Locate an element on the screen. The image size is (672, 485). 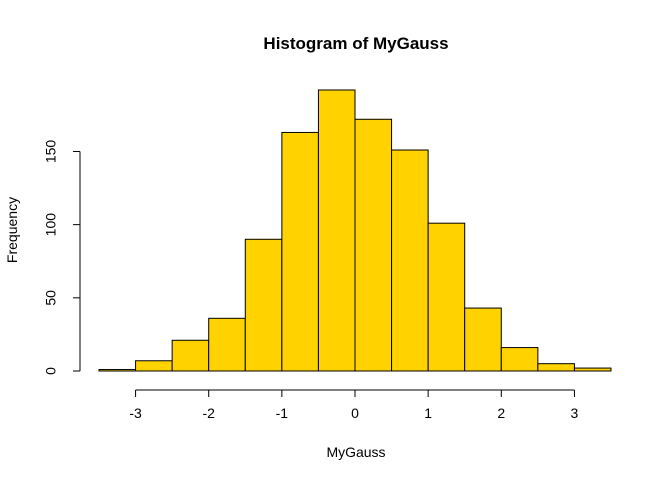
y-tick-label: 150 is located at coordinates (51, 152).